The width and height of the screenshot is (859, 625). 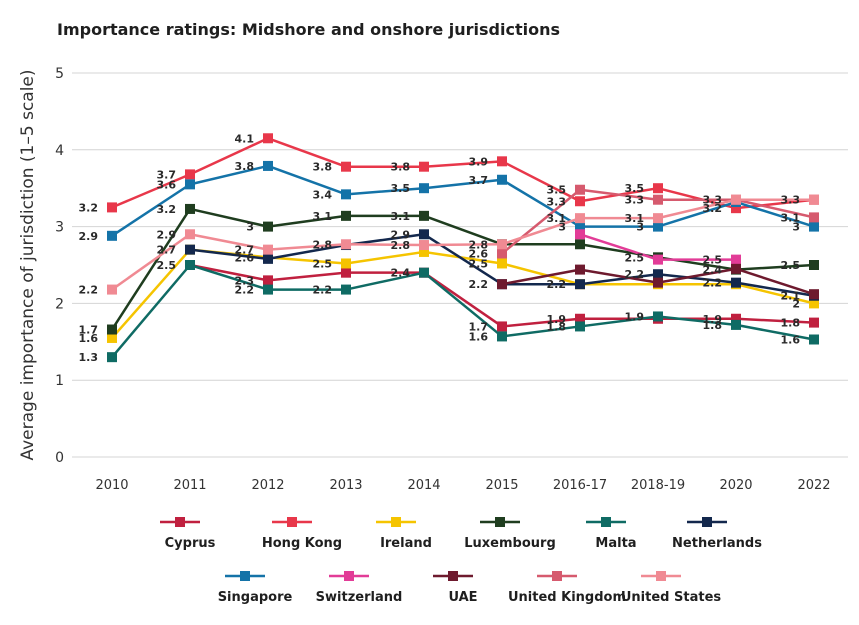 I want to click on data-label-singapore: 3.6, so click(x=167, y=184).